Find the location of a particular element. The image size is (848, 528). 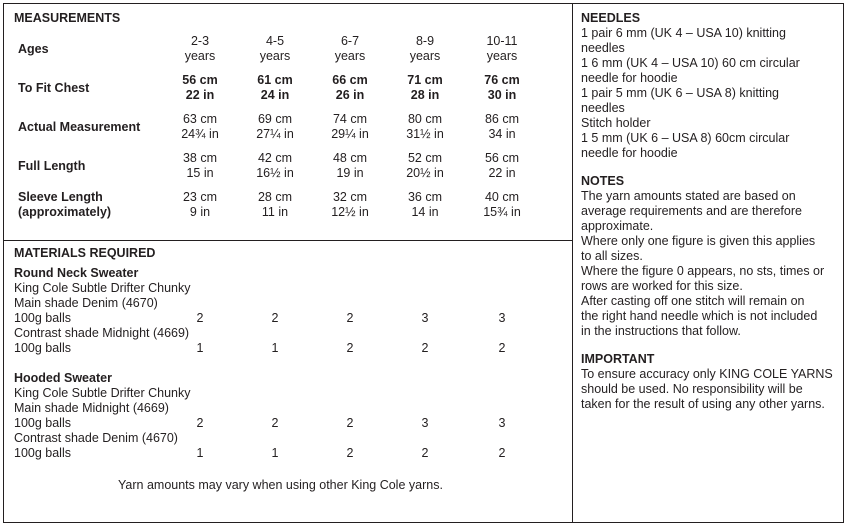

cell-in: 15 in is located at coordinates (200, 173).